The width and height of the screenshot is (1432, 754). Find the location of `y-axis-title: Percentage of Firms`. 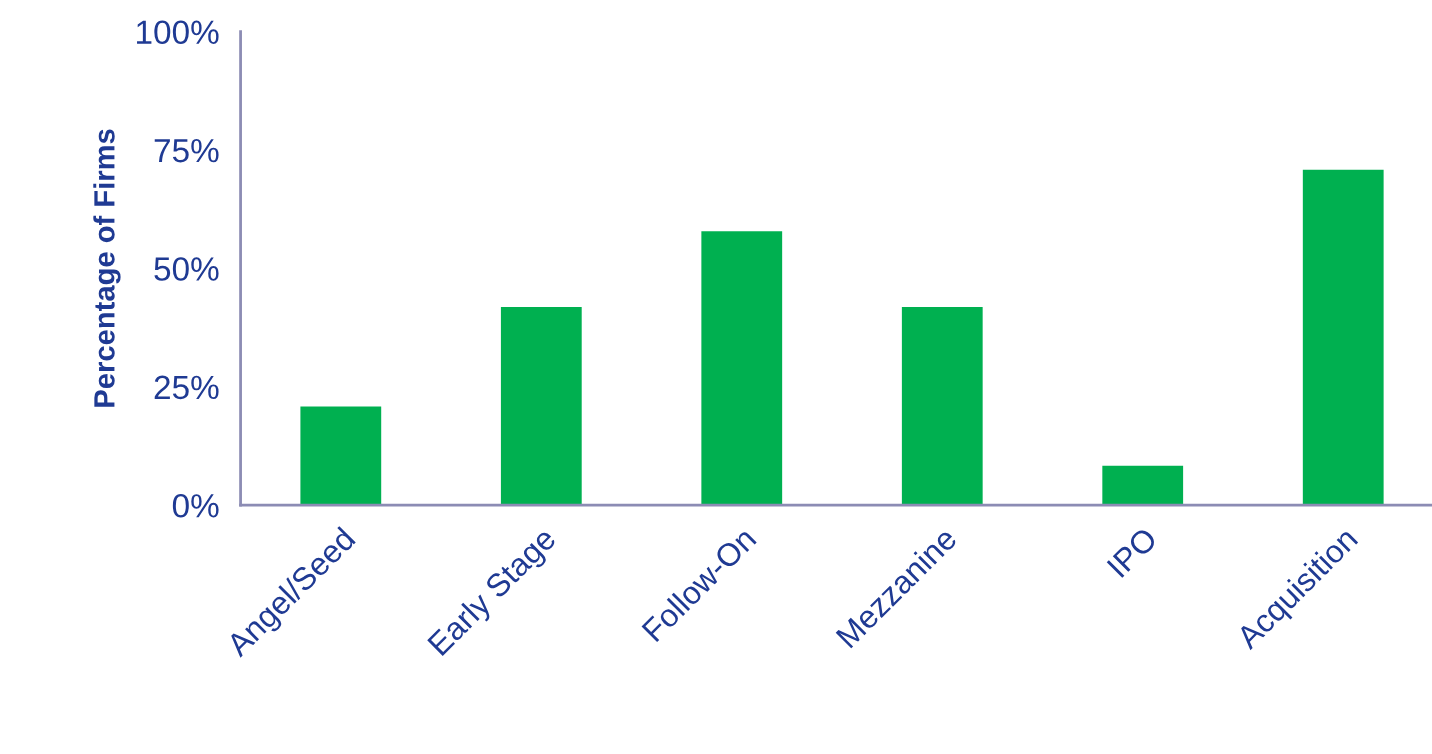

y-axis-title: Percentage of Firms is located at coordinates (107, 268).